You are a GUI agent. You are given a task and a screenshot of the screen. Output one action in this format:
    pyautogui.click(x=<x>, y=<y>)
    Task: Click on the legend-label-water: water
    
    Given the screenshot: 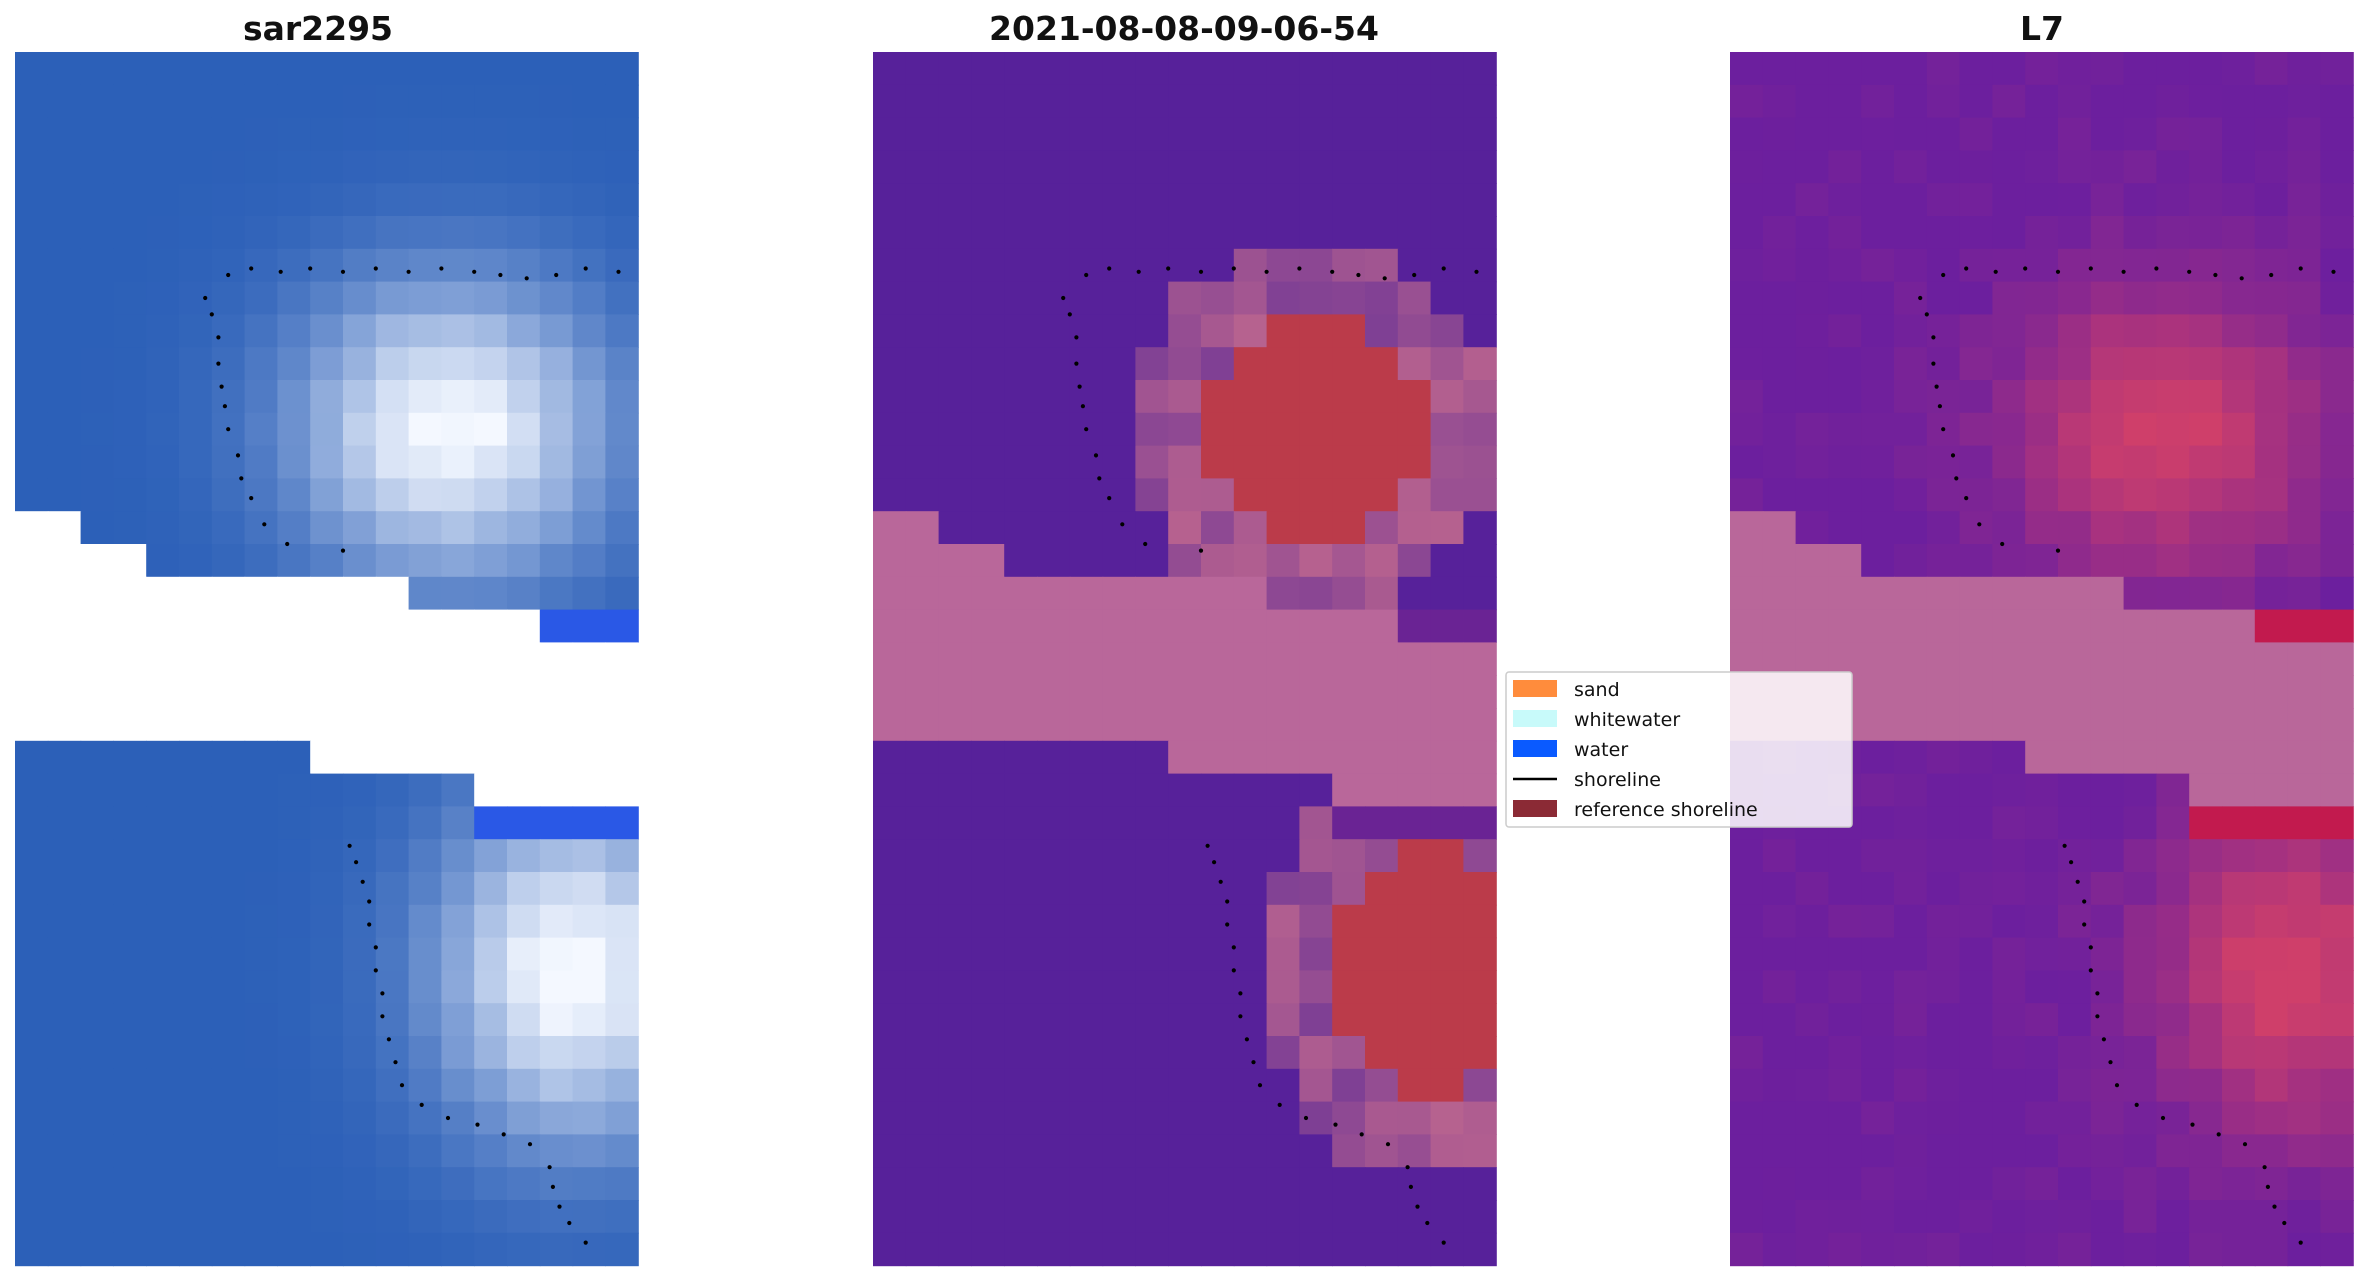 What is the action you would take?
    pyautogui.click(x=1601, y=750)
    